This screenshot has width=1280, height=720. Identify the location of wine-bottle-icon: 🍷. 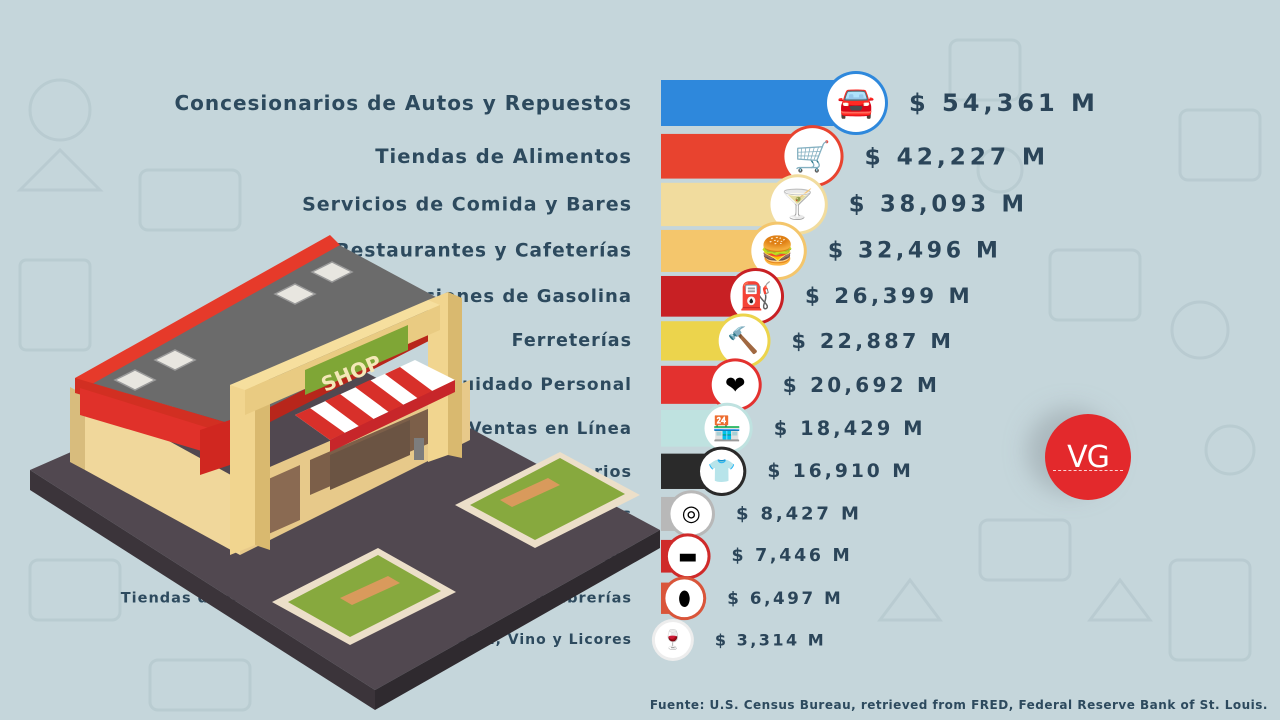
(673, 639).